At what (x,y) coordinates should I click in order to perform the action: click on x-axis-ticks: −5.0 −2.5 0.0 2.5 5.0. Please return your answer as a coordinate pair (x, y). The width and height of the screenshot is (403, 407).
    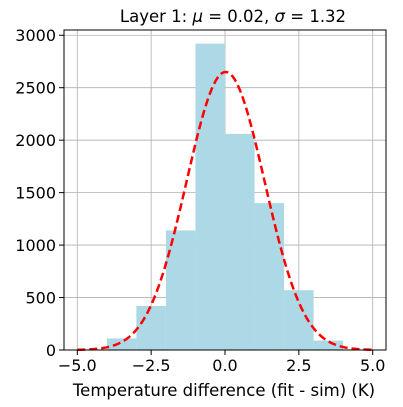
    Looking at the image, I should click on (221, 362).